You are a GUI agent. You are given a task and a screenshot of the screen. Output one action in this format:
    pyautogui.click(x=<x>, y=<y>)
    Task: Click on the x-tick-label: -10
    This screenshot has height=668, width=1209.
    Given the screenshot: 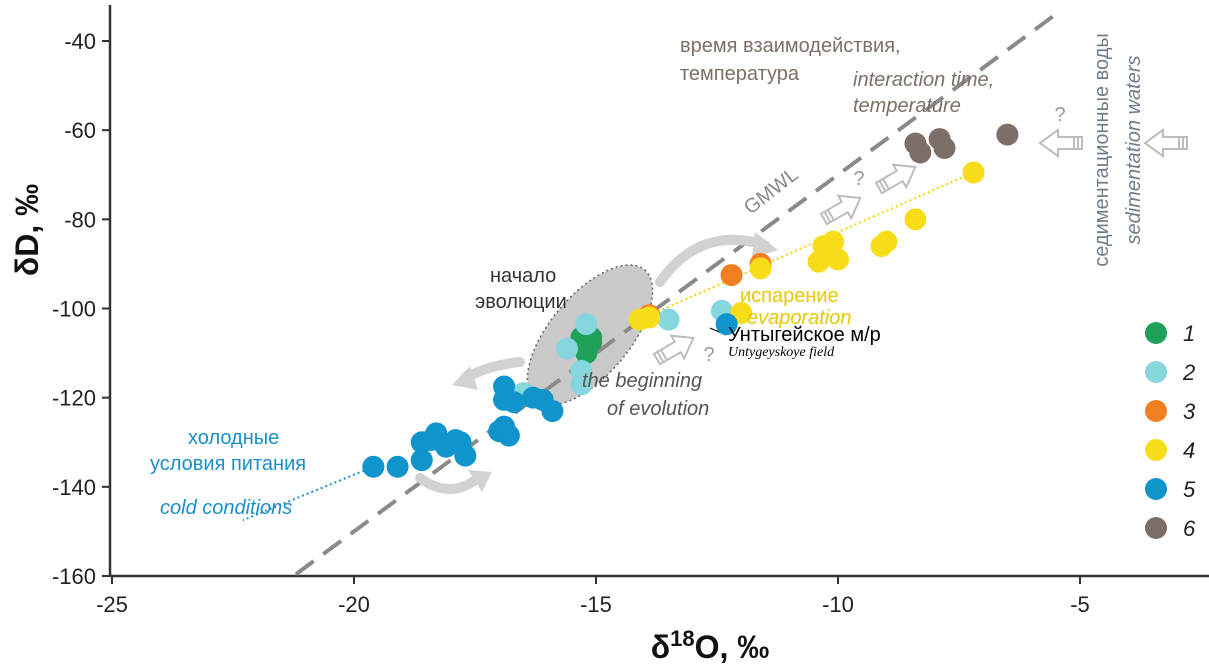 What is the action you would take?
    pyautogui.click(x=838, y=604)
    